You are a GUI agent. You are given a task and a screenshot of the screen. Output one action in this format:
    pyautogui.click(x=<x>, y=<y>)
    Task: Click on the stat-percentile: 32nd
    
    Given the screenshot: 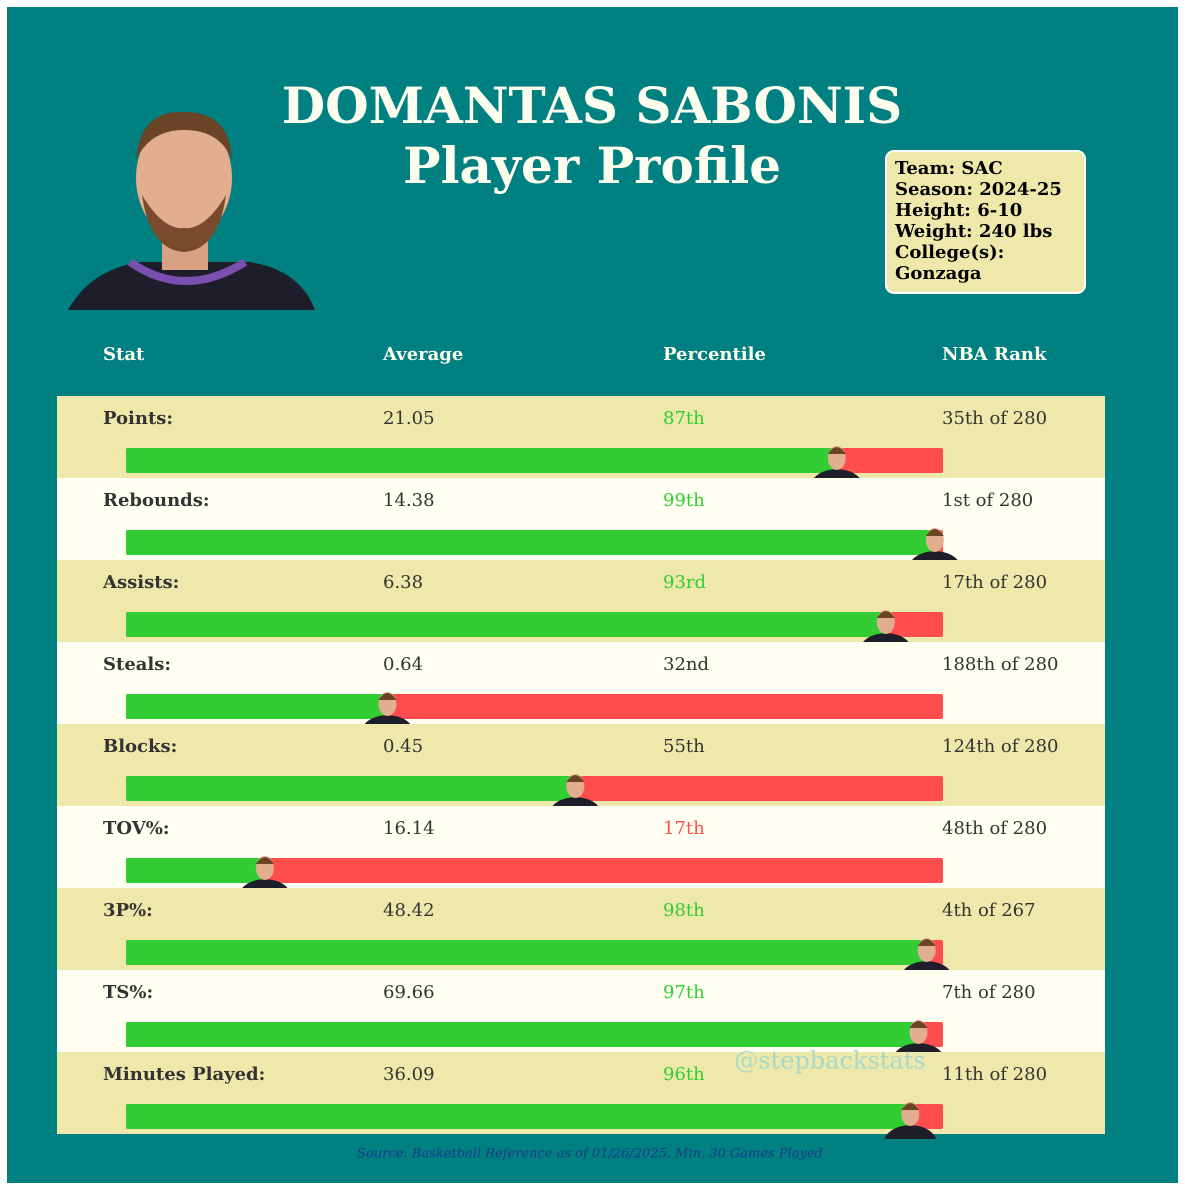 What is the action you would take?
    pyautogui.click(x=686, y=664)
    